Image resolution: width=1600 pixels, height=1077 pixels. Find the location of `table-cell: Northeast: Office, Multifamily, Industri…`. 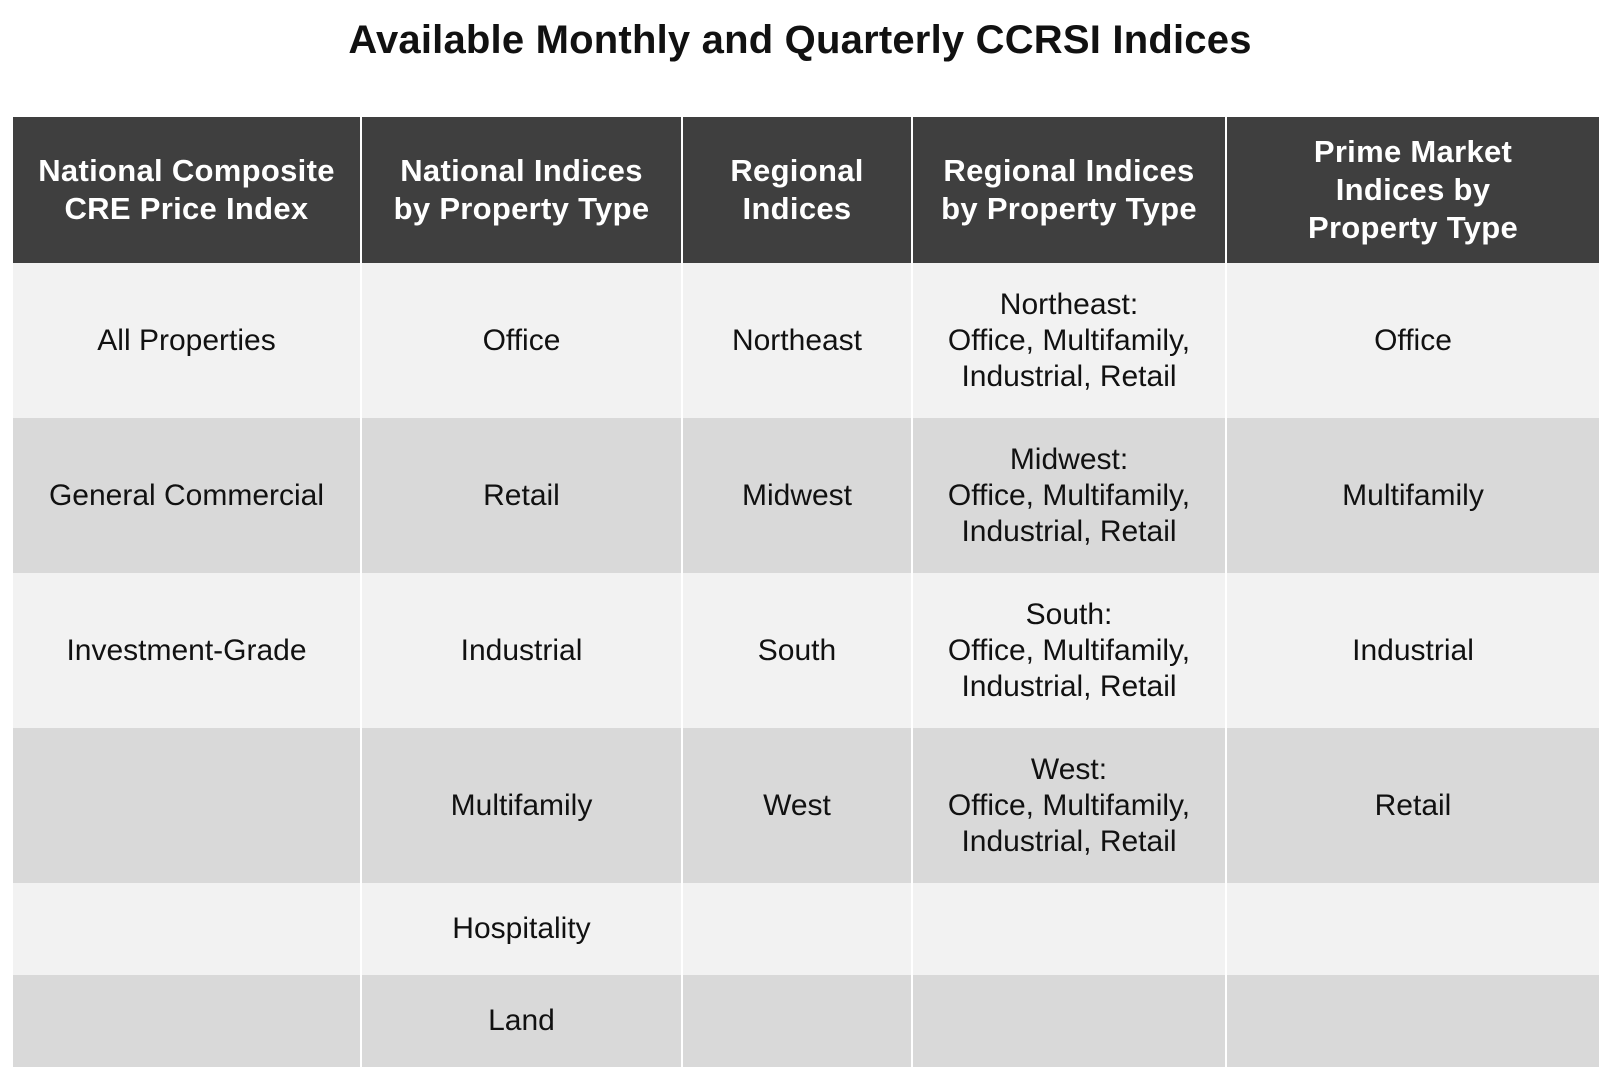

table-cell: Northeast: Office, Multifamily, Industri… is located at coordinates (1069, 340).